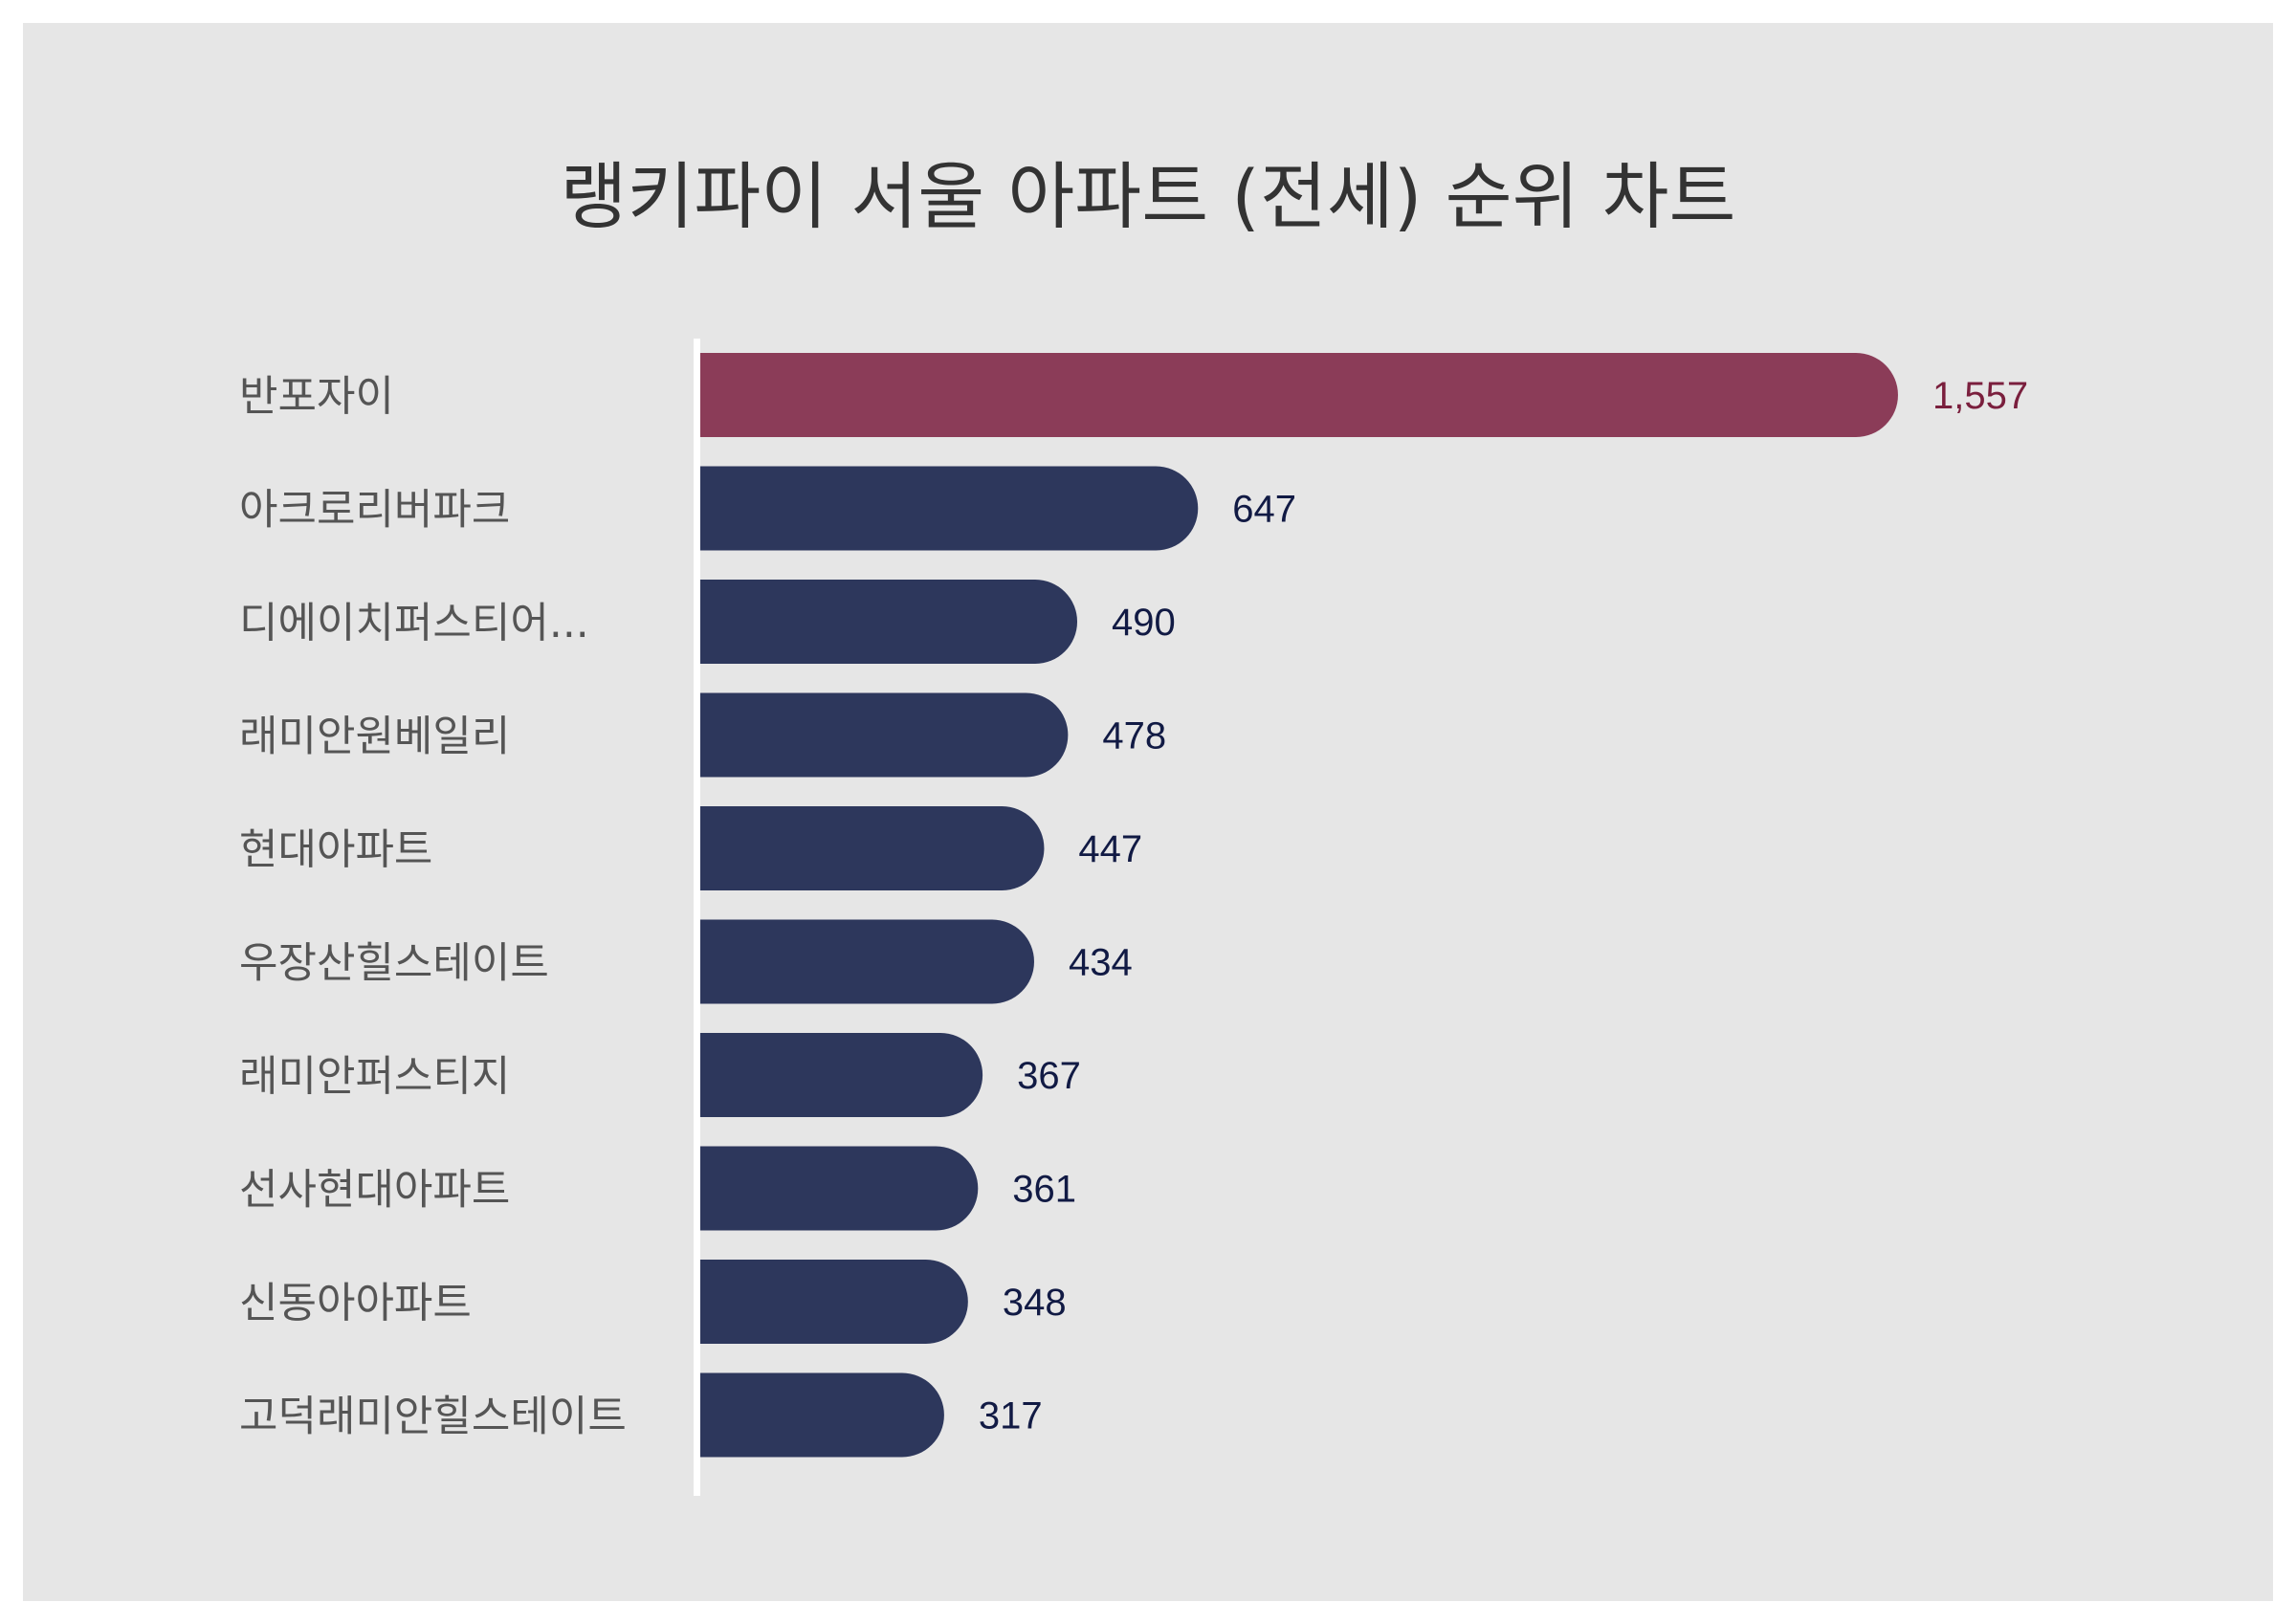 The image size is (2296, 1624). Describe the element at coordinates (375, 1077) in the screenshot. I see `category-label: 래미안퍼스티지` at that location.